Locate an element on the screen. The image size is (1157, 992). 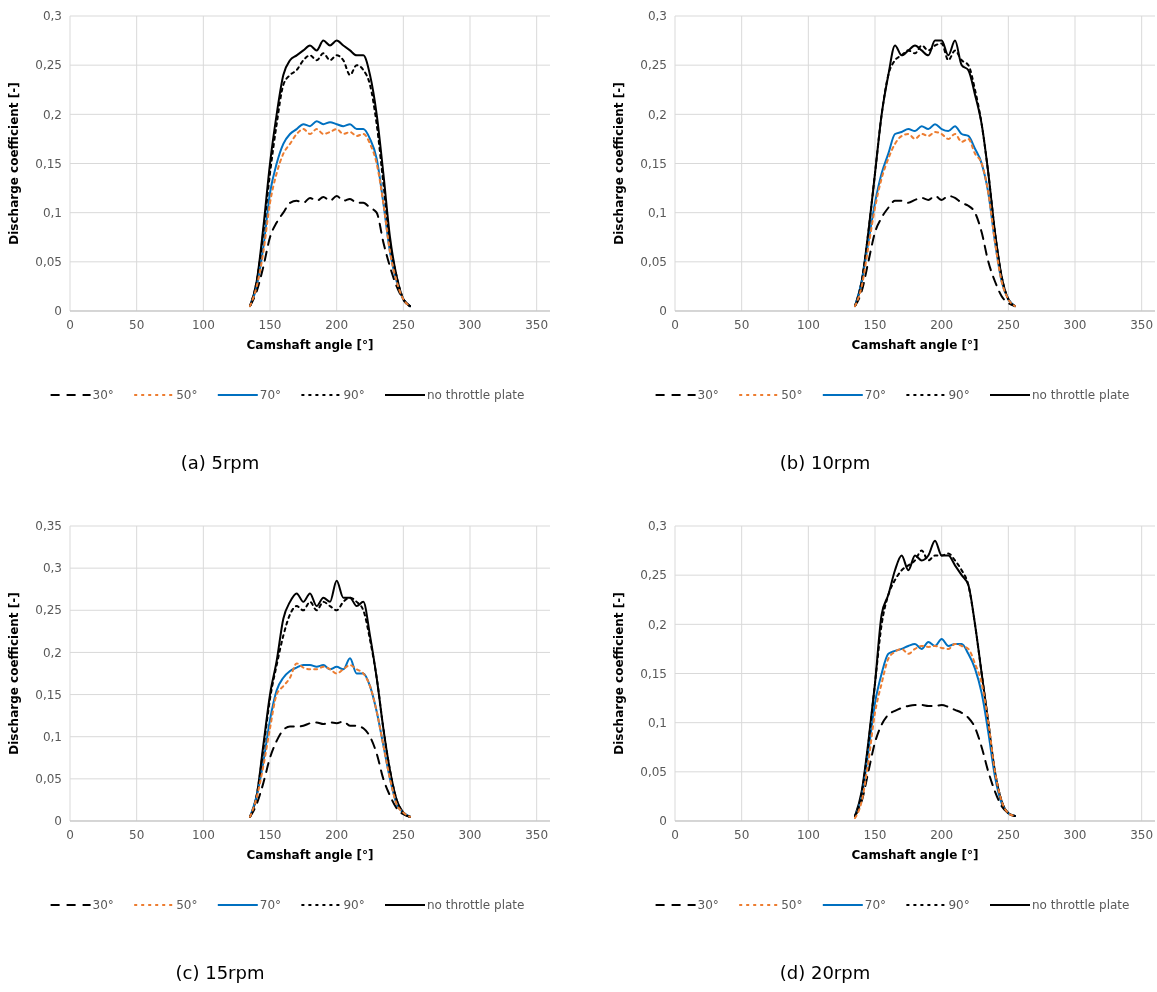
text: (b) 10rpm is located at coordinates (825, 463).